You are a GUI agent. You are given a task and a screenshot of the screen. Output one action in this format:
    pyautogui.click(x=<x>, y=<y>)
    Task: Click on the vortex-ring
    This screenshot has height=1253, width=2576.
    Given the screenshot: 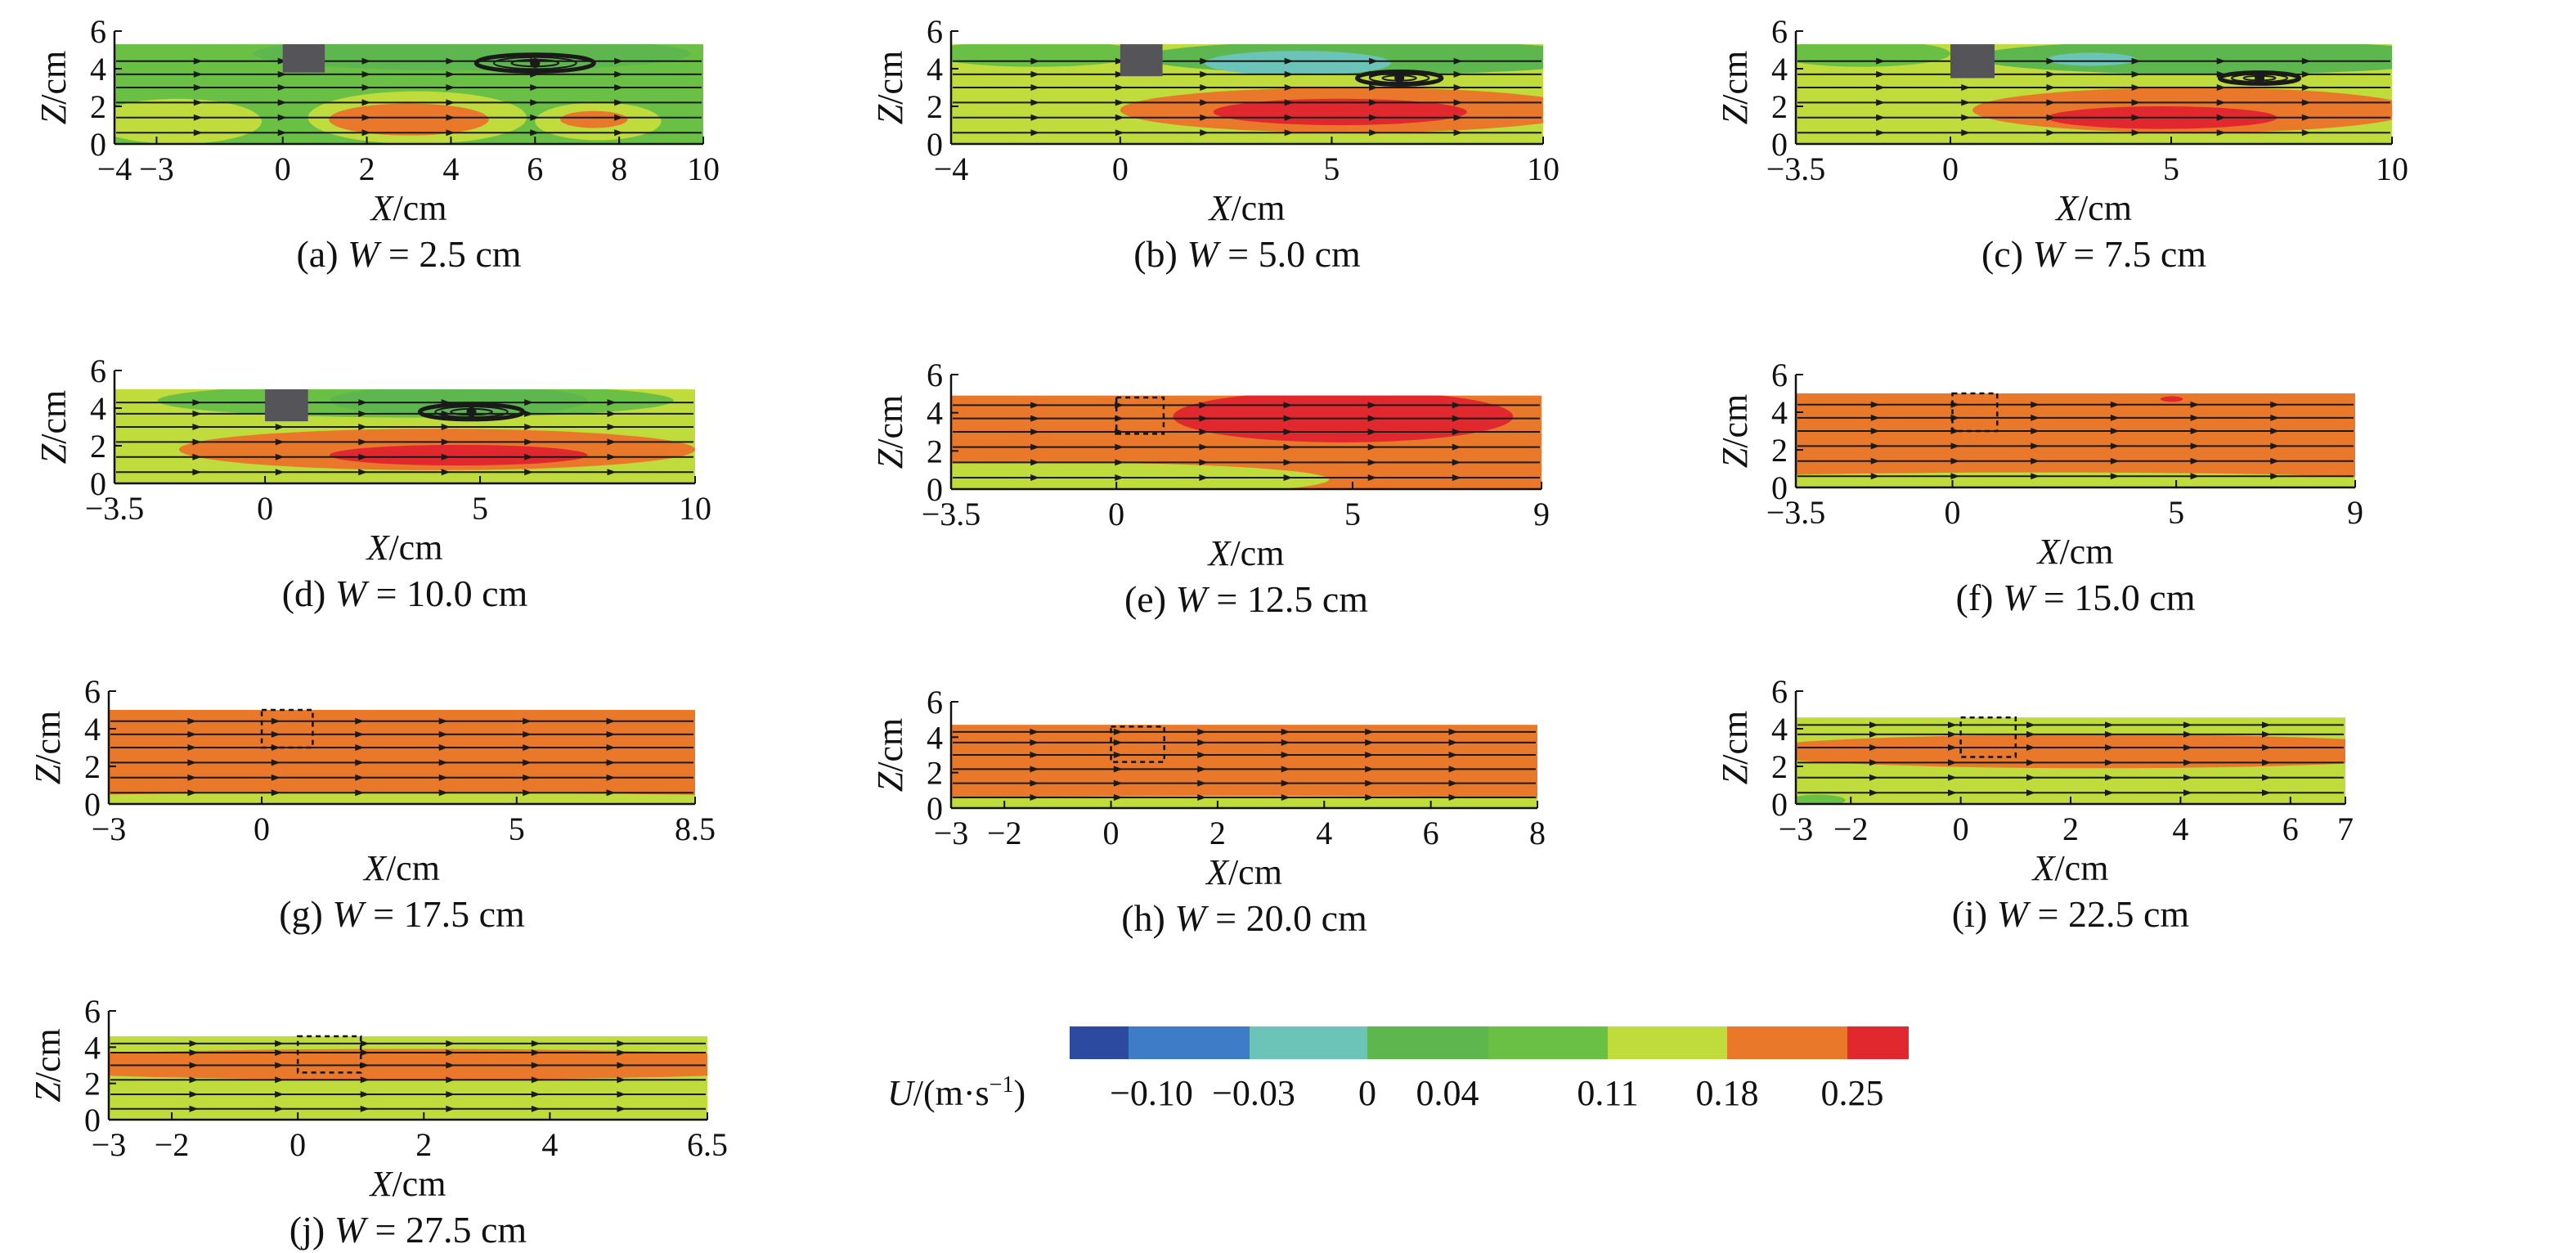 What is the action you would take?
    pyautogui.click(x=534, y=63)
    